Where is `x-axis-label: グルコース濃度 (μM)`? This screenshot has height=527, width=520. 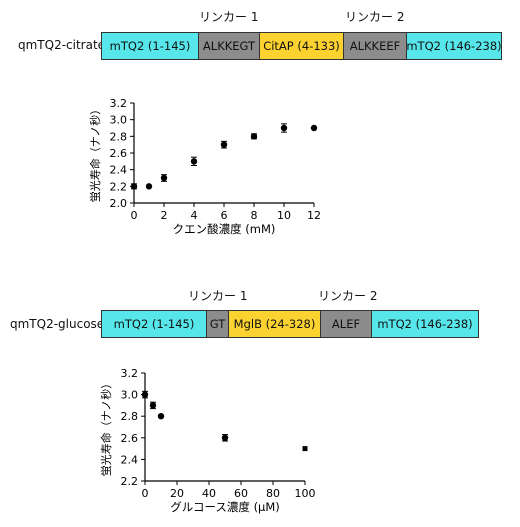
x-axis-label: グルコース濃度 (μM) is located at coordinates (225, 507).